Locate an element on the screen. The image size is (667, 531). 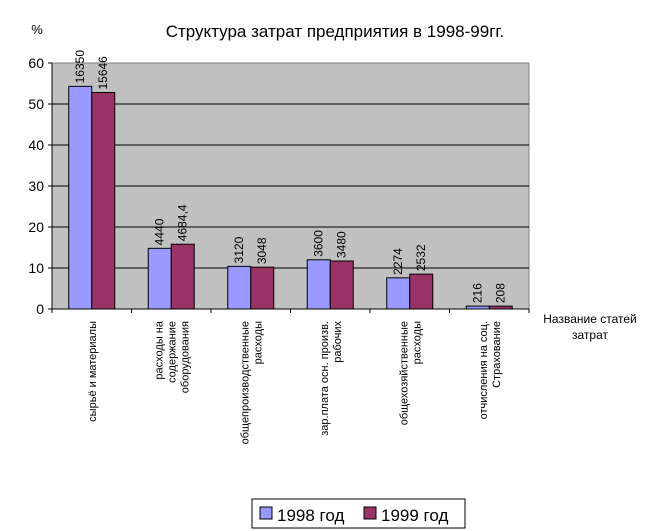
data-label: 3480 is located at coordinates (342, 244).